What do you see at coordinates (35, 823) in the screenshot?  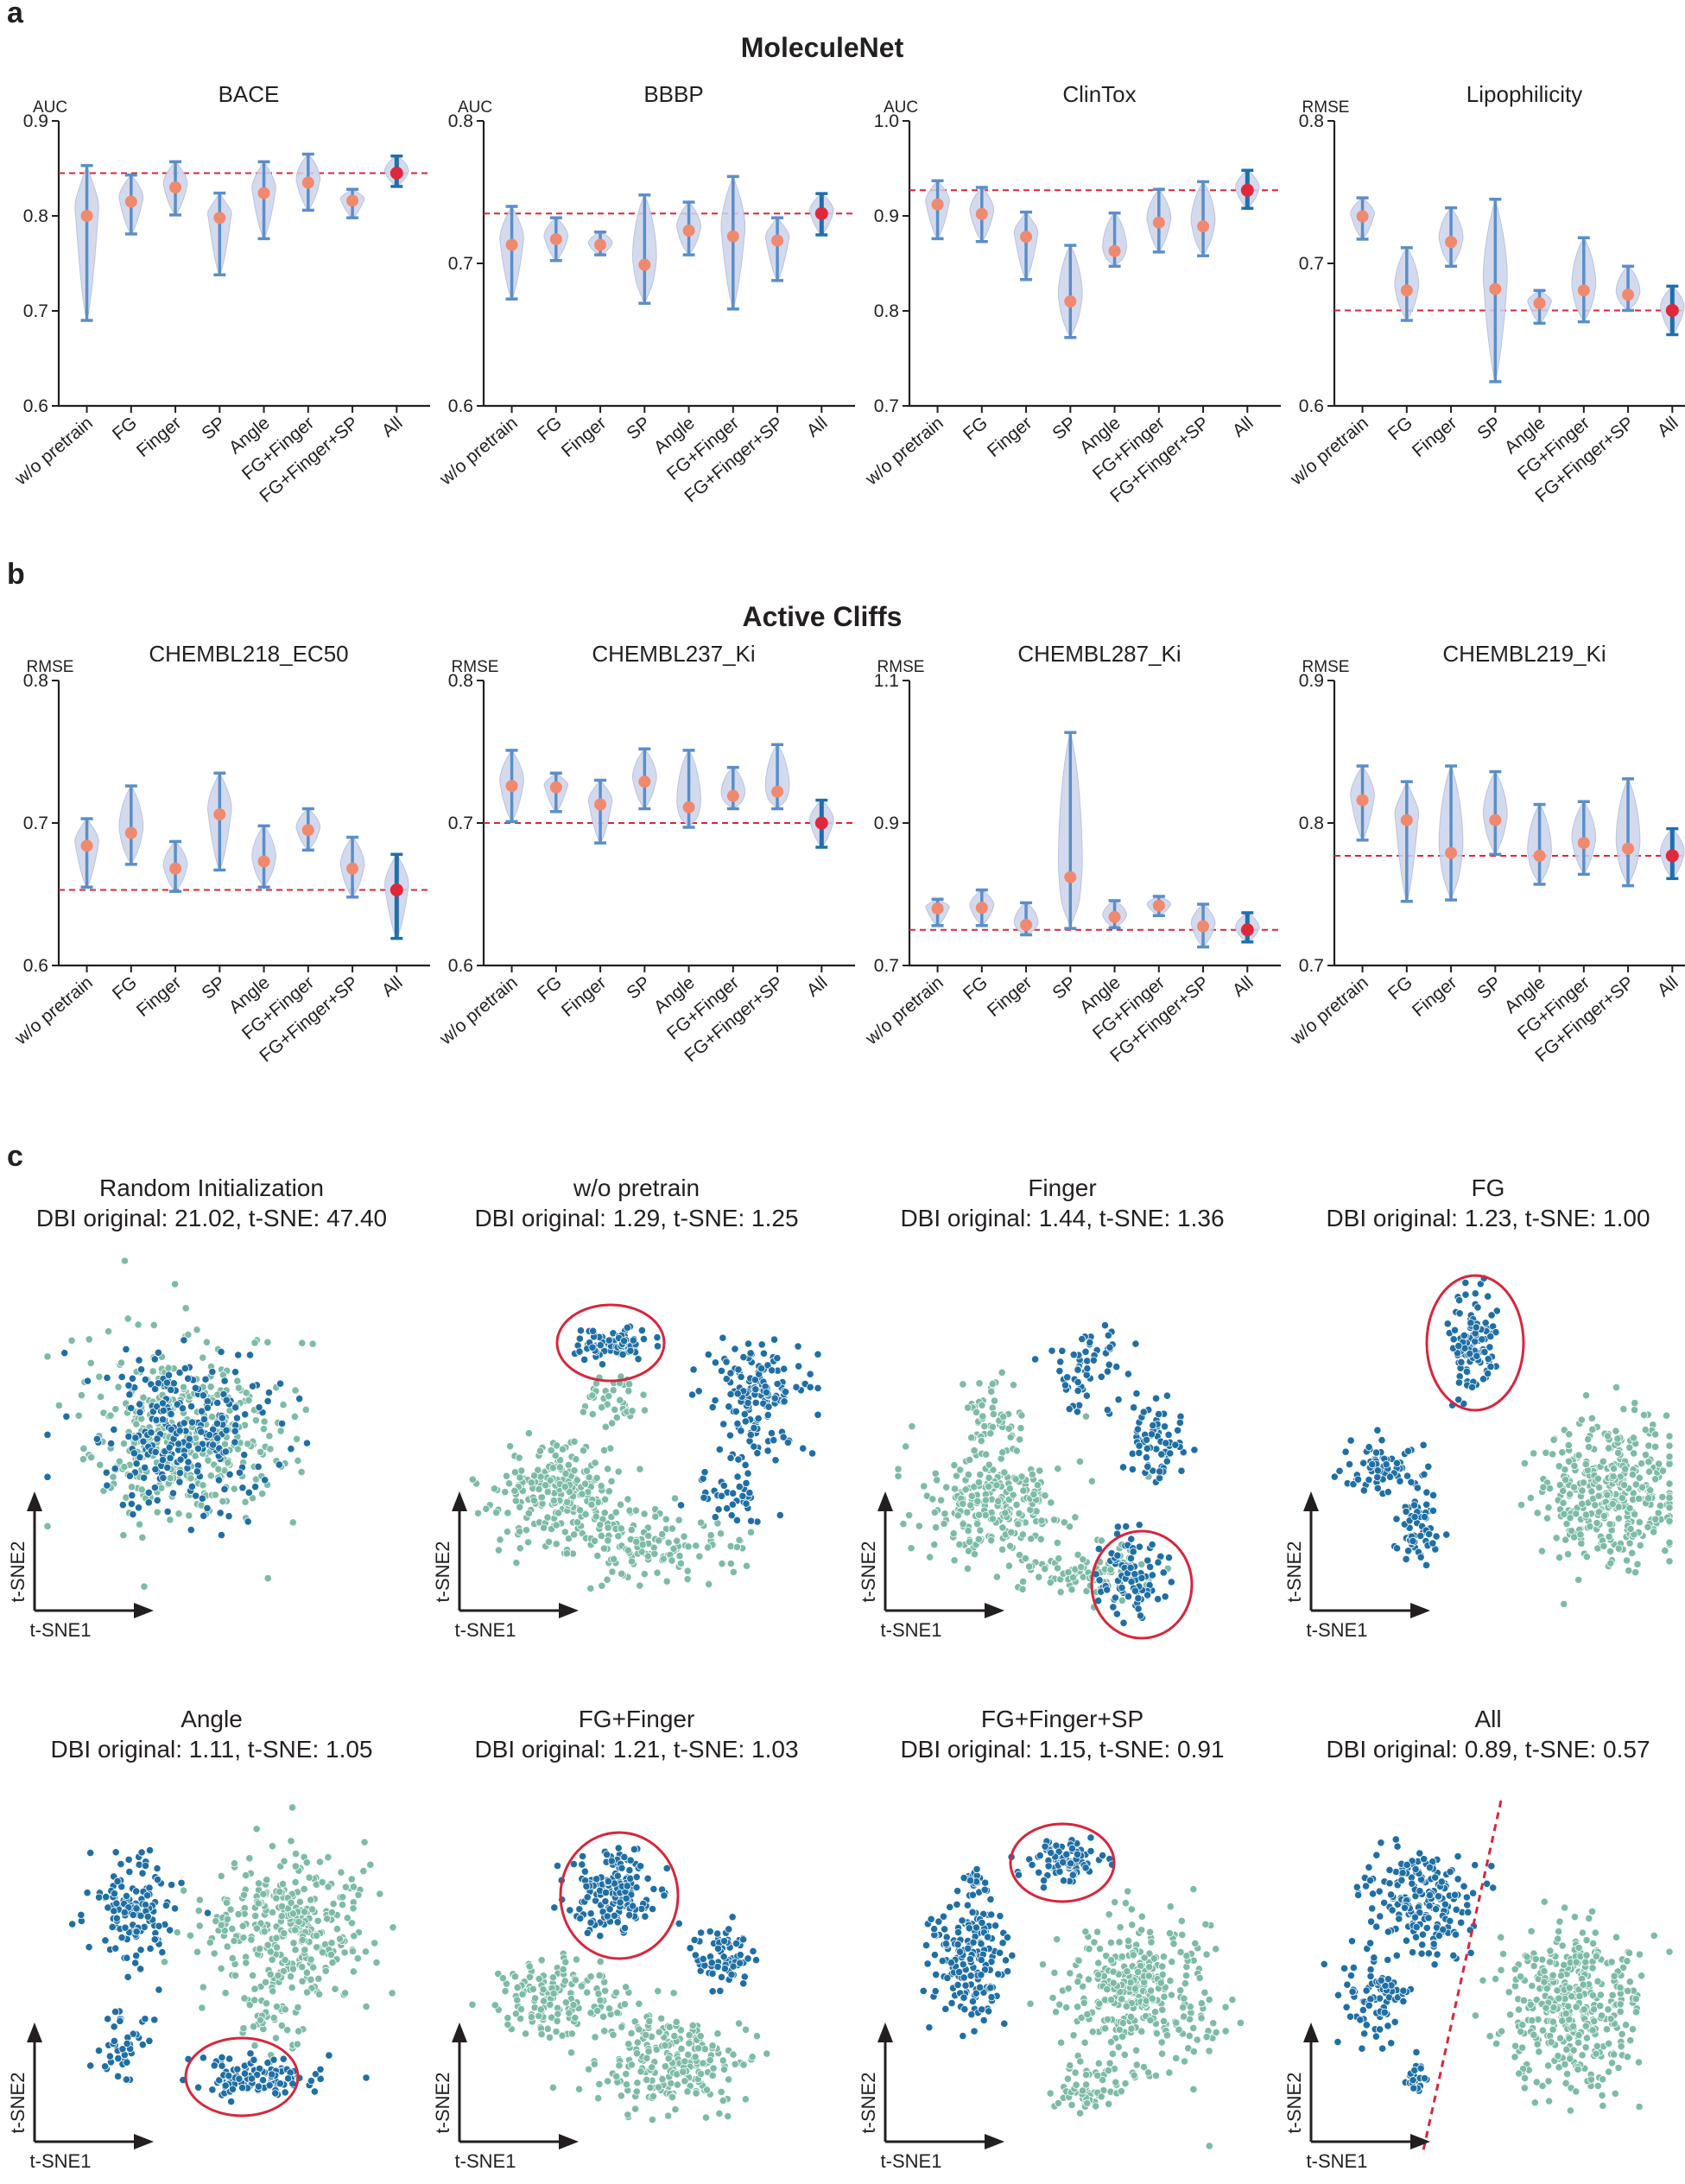 I see `y-tick-label: 0.7` at bounding box center [35, 823].